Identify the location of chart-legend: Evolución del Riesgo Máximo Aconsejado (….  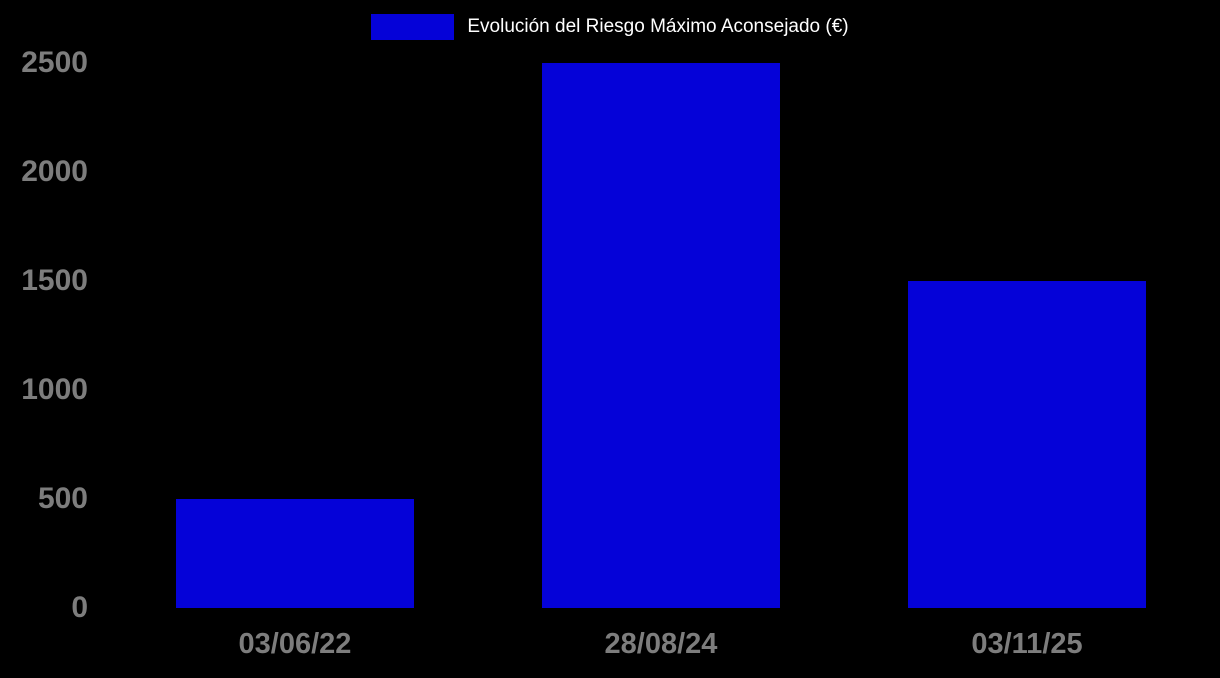
(610, 27).